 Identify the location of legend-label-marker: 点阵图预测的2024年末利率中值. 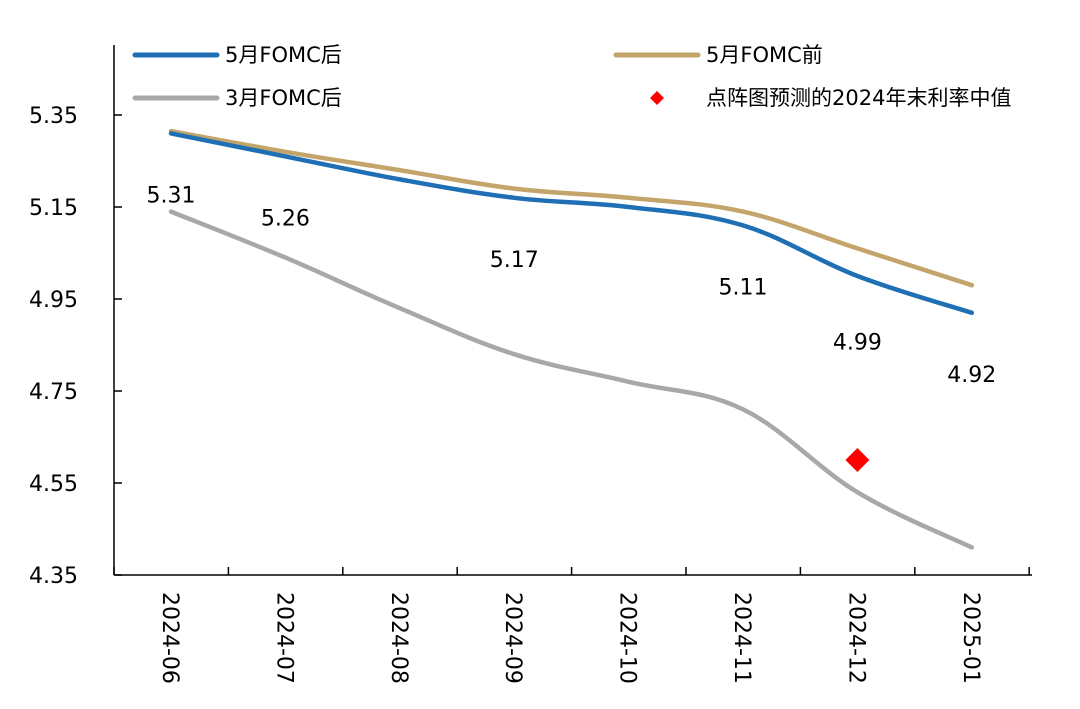
(858, 98).